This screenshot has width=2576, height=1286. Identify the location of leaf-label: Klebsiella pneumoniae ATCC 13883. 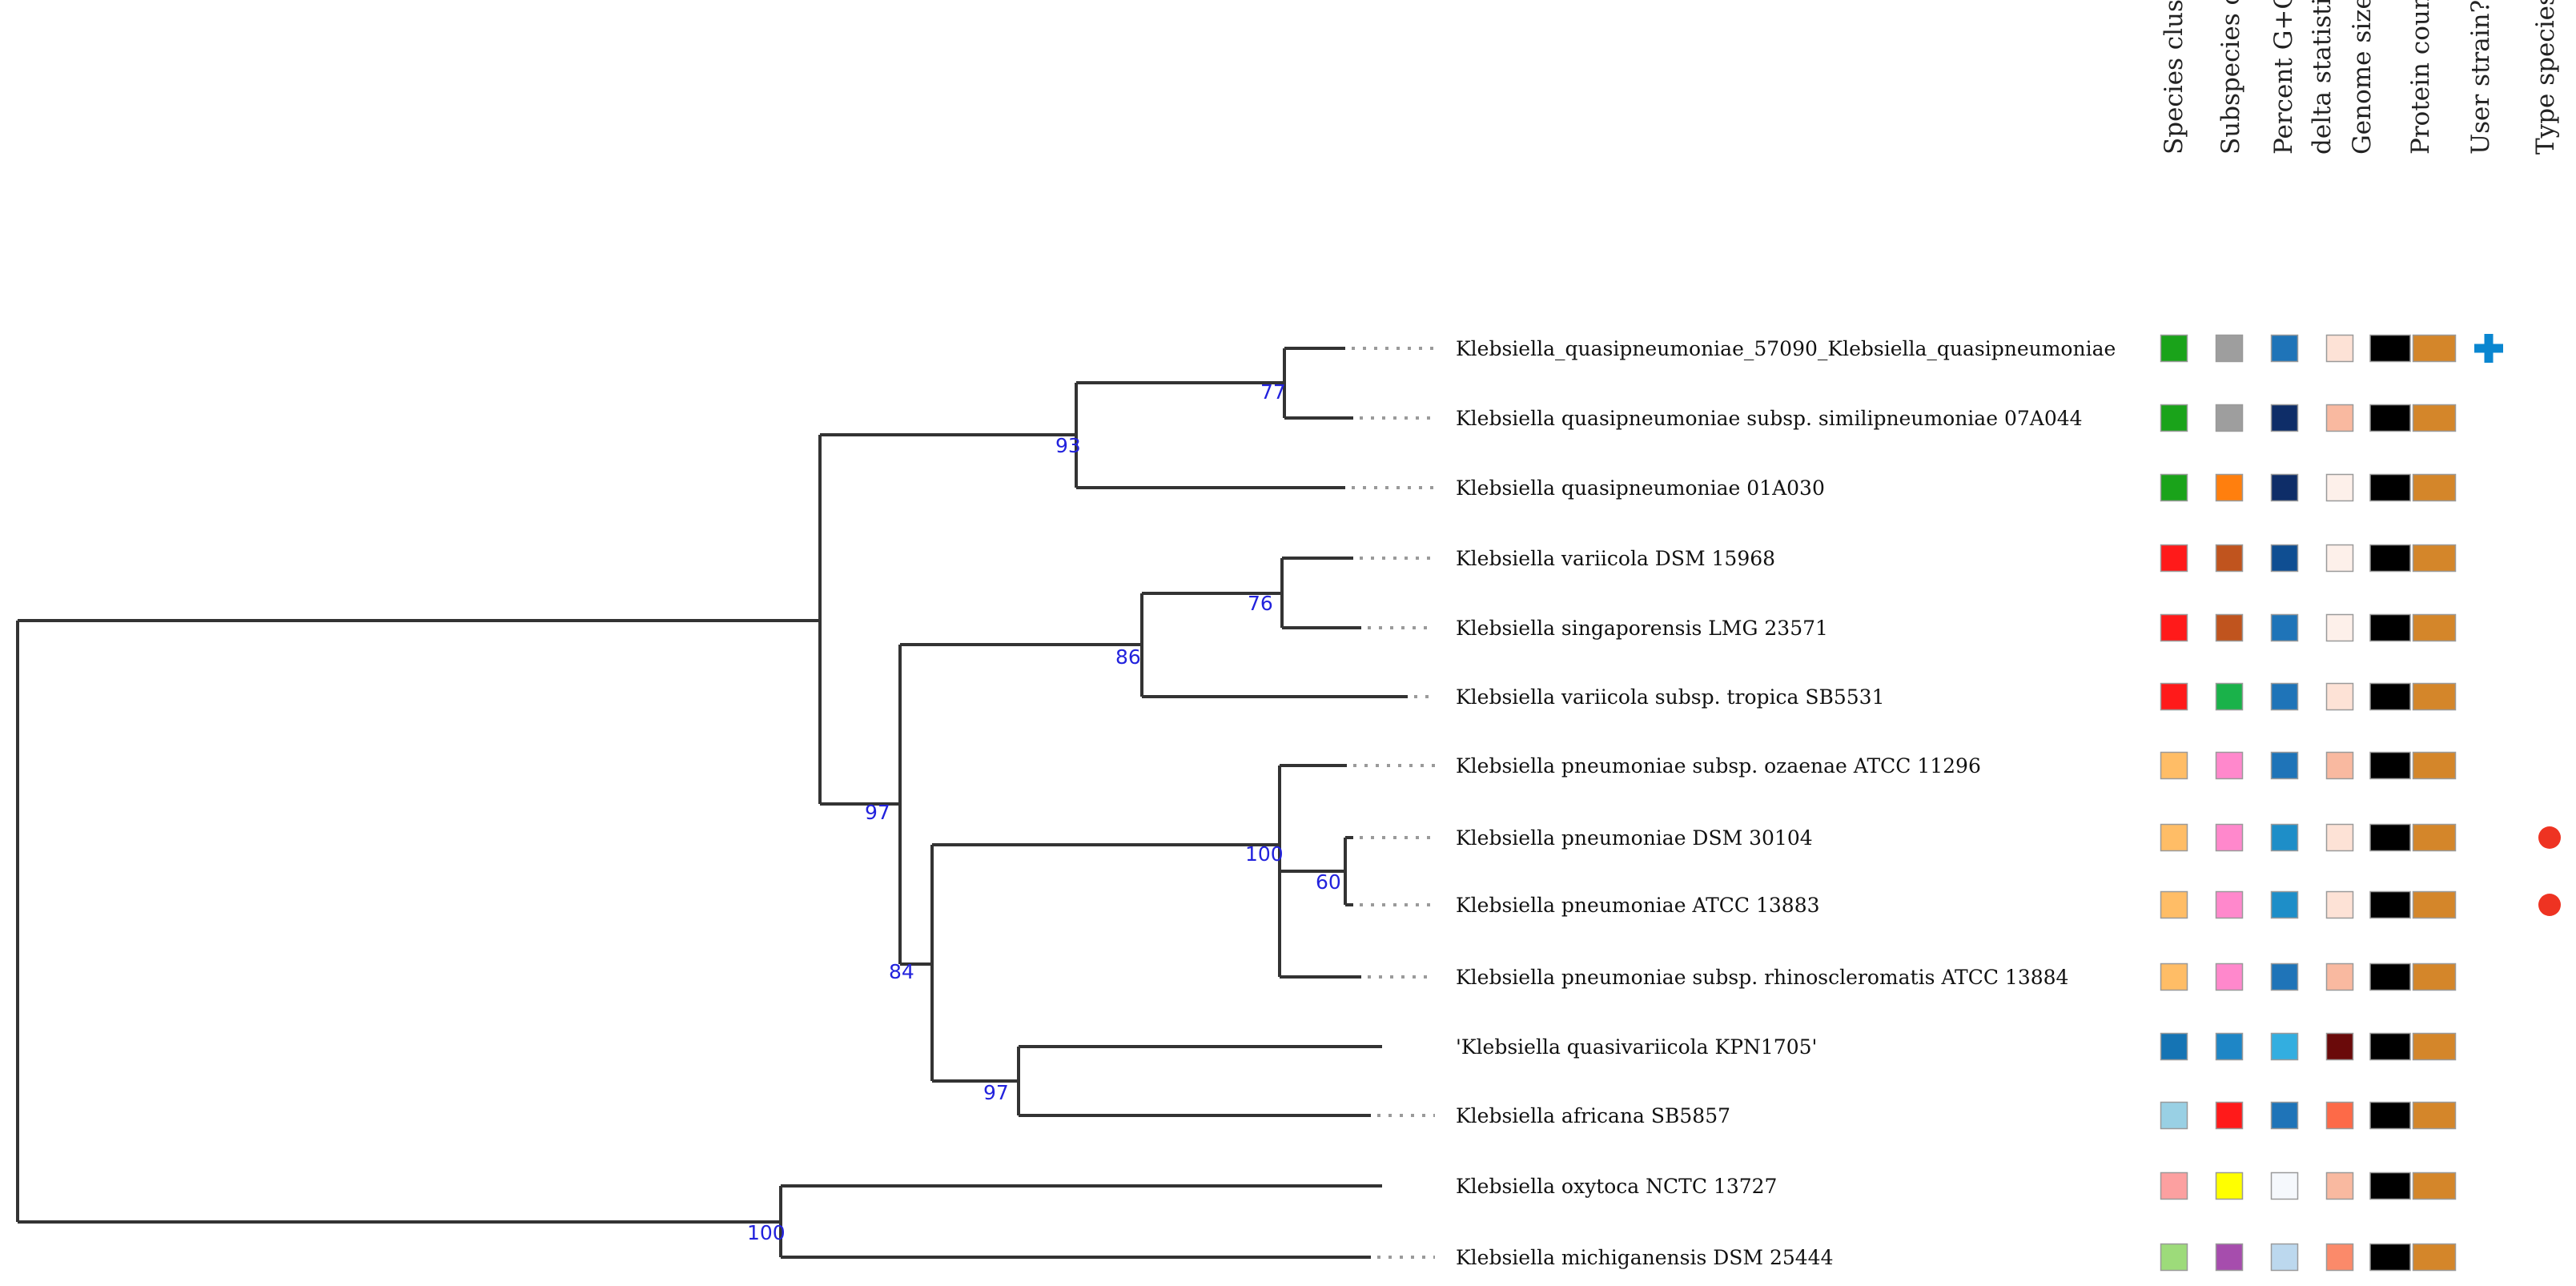
(1638, 905).